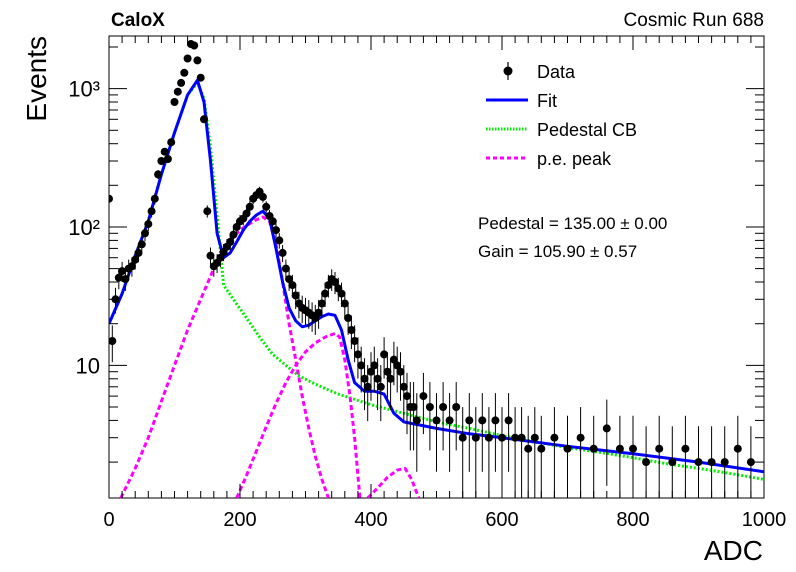 Image resolution: width=796 pixels, height=572 pixels. I want to click on legend: Data Fit Pedestal CB p.e. peak, so click(561, 115).